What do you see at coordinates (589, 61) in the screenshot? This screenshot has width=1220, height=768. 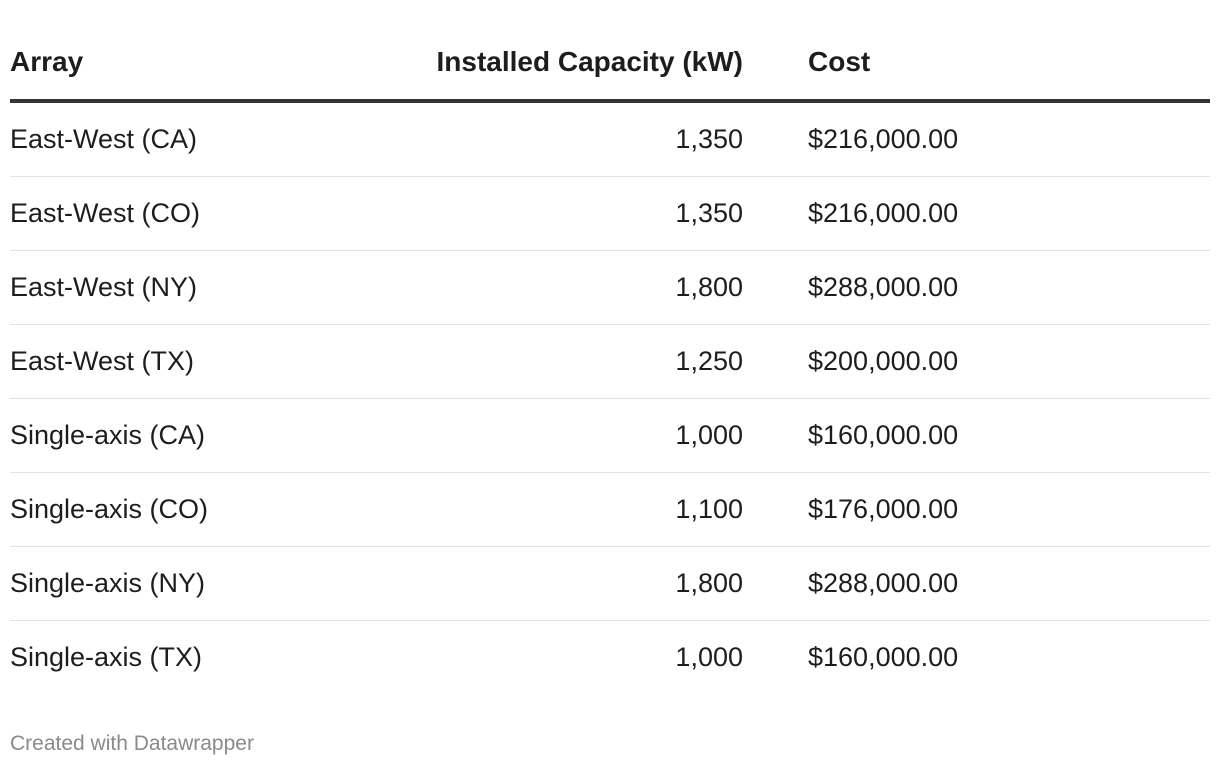 I see `column-header-label: Installed Capacity (kW)` at bounding box center [589, 61].